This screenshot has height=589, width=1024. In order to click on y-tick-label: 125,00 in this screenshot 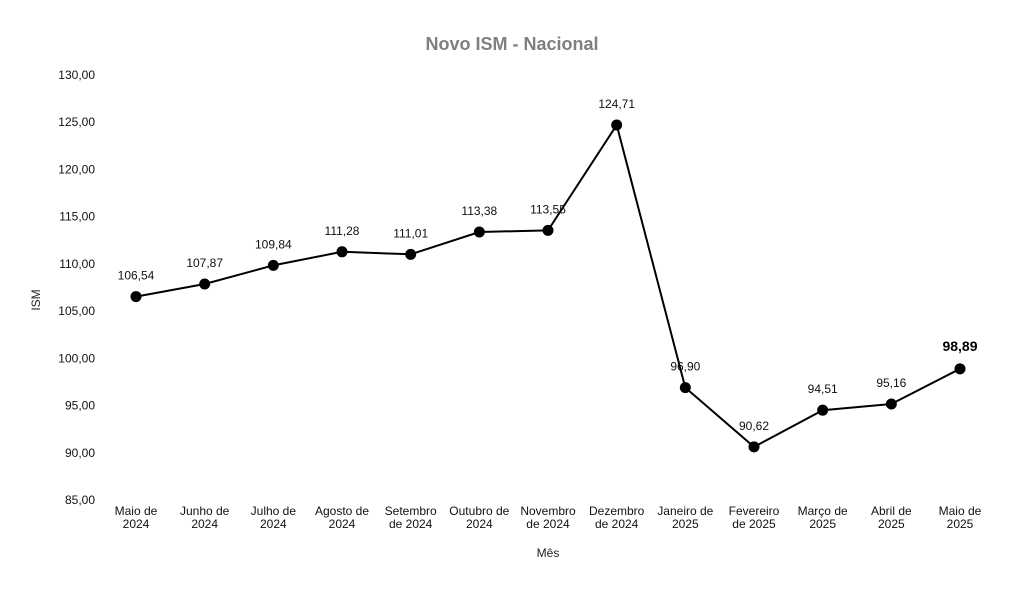, I will do `click(76, 122)`.